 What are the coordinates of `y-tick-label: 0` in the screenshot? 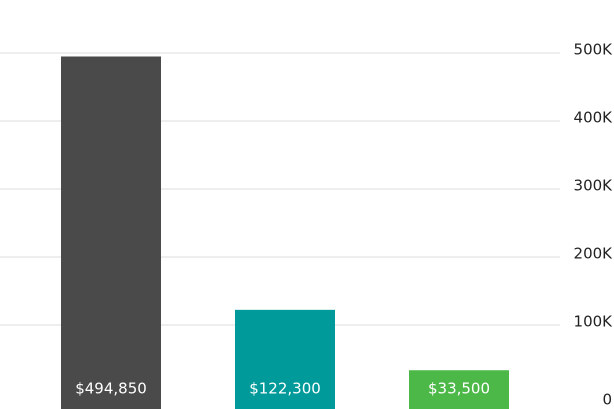 It's located at (607, 400).